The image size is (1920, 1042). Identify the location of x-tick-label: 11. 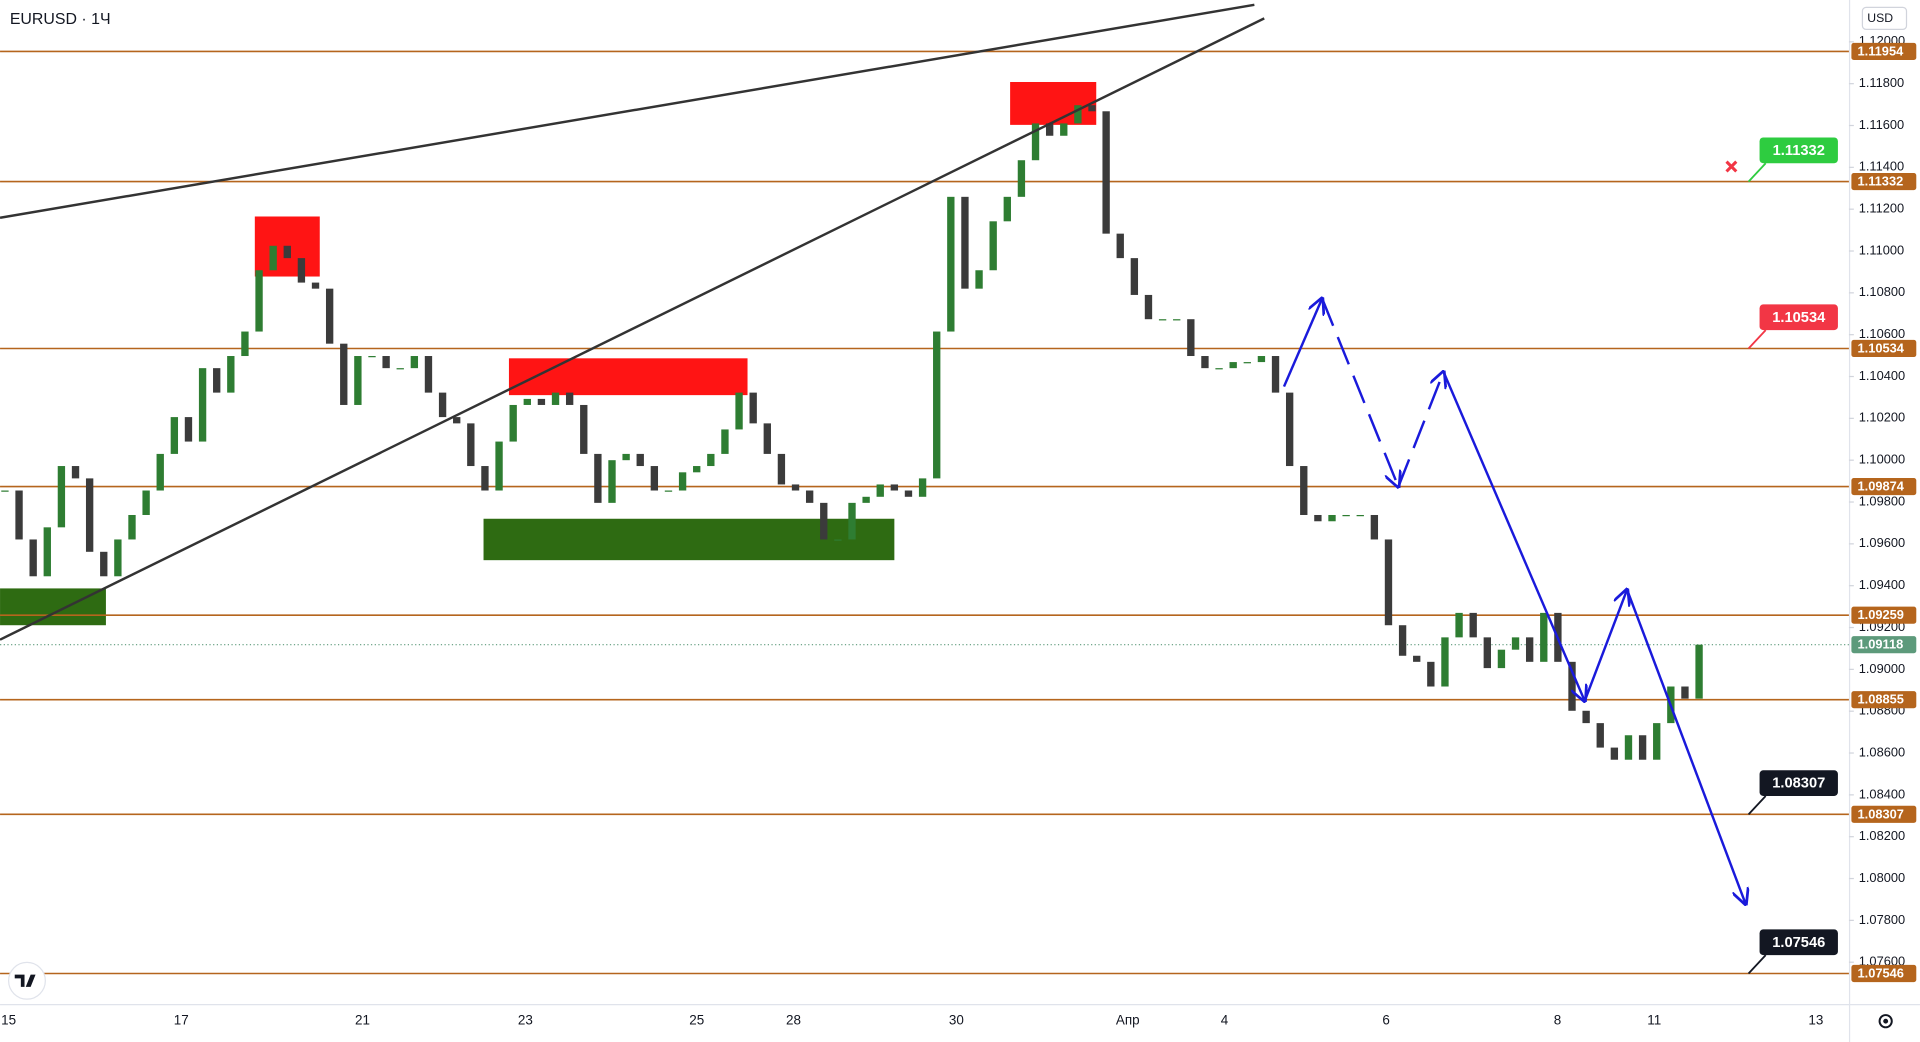
(1654, 1020).